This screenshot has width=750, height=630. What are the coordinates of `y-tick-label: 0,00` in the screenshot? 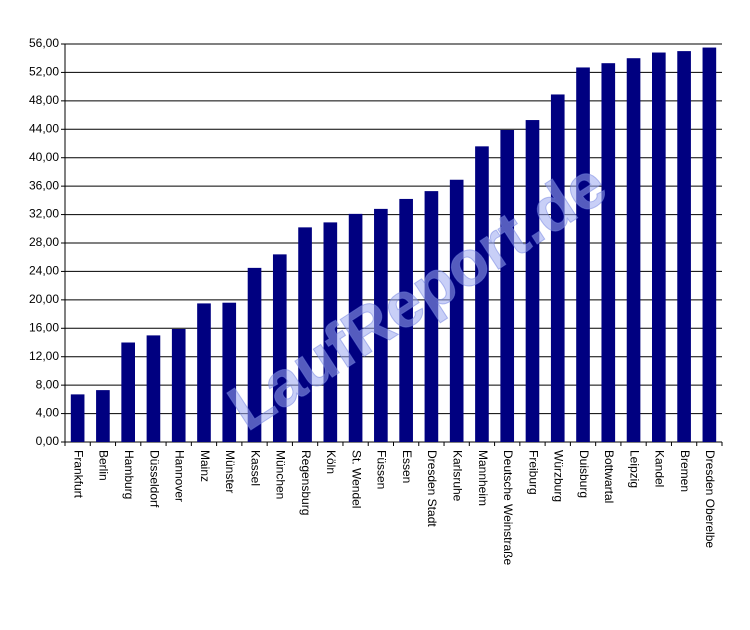 It's located at (48, 441).